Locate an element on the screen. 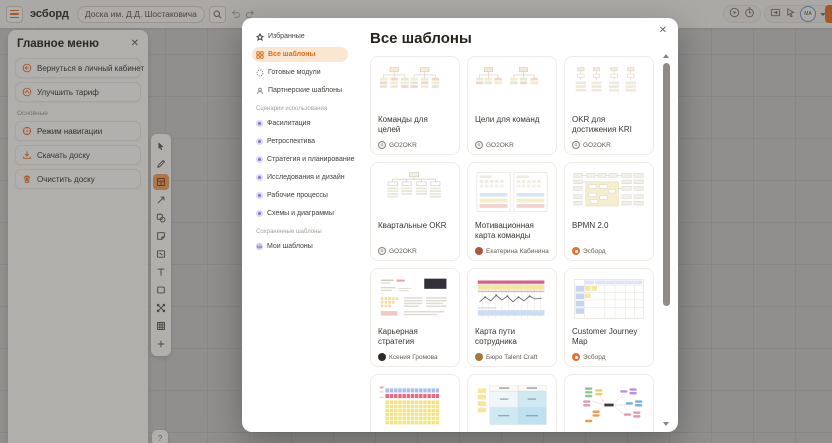 The width and height of the screenshot is (832, 443). shapes-tool is located at coordinates (161, 218).